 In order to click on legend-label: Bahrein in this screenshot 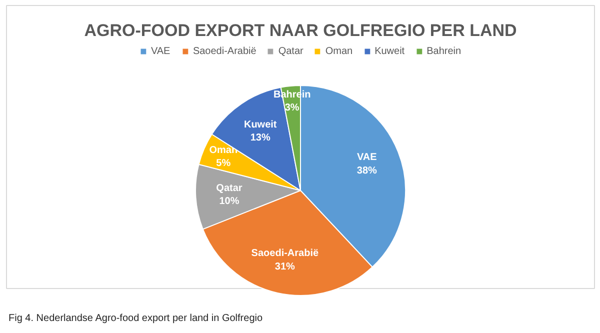, I will do `click(444, 51)`.